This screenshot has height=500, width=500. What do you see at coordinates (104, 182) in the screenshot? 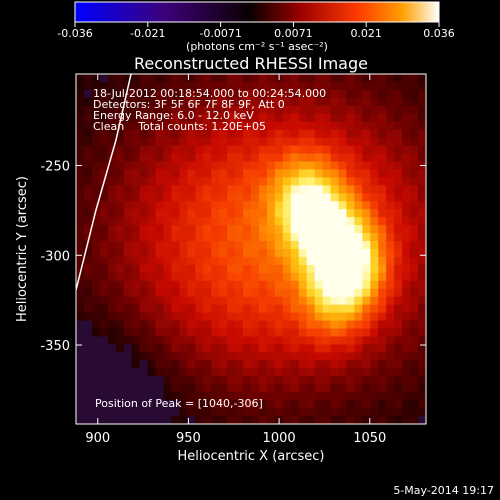
I see `solar-limb-line` at bounding box center [104, 182].